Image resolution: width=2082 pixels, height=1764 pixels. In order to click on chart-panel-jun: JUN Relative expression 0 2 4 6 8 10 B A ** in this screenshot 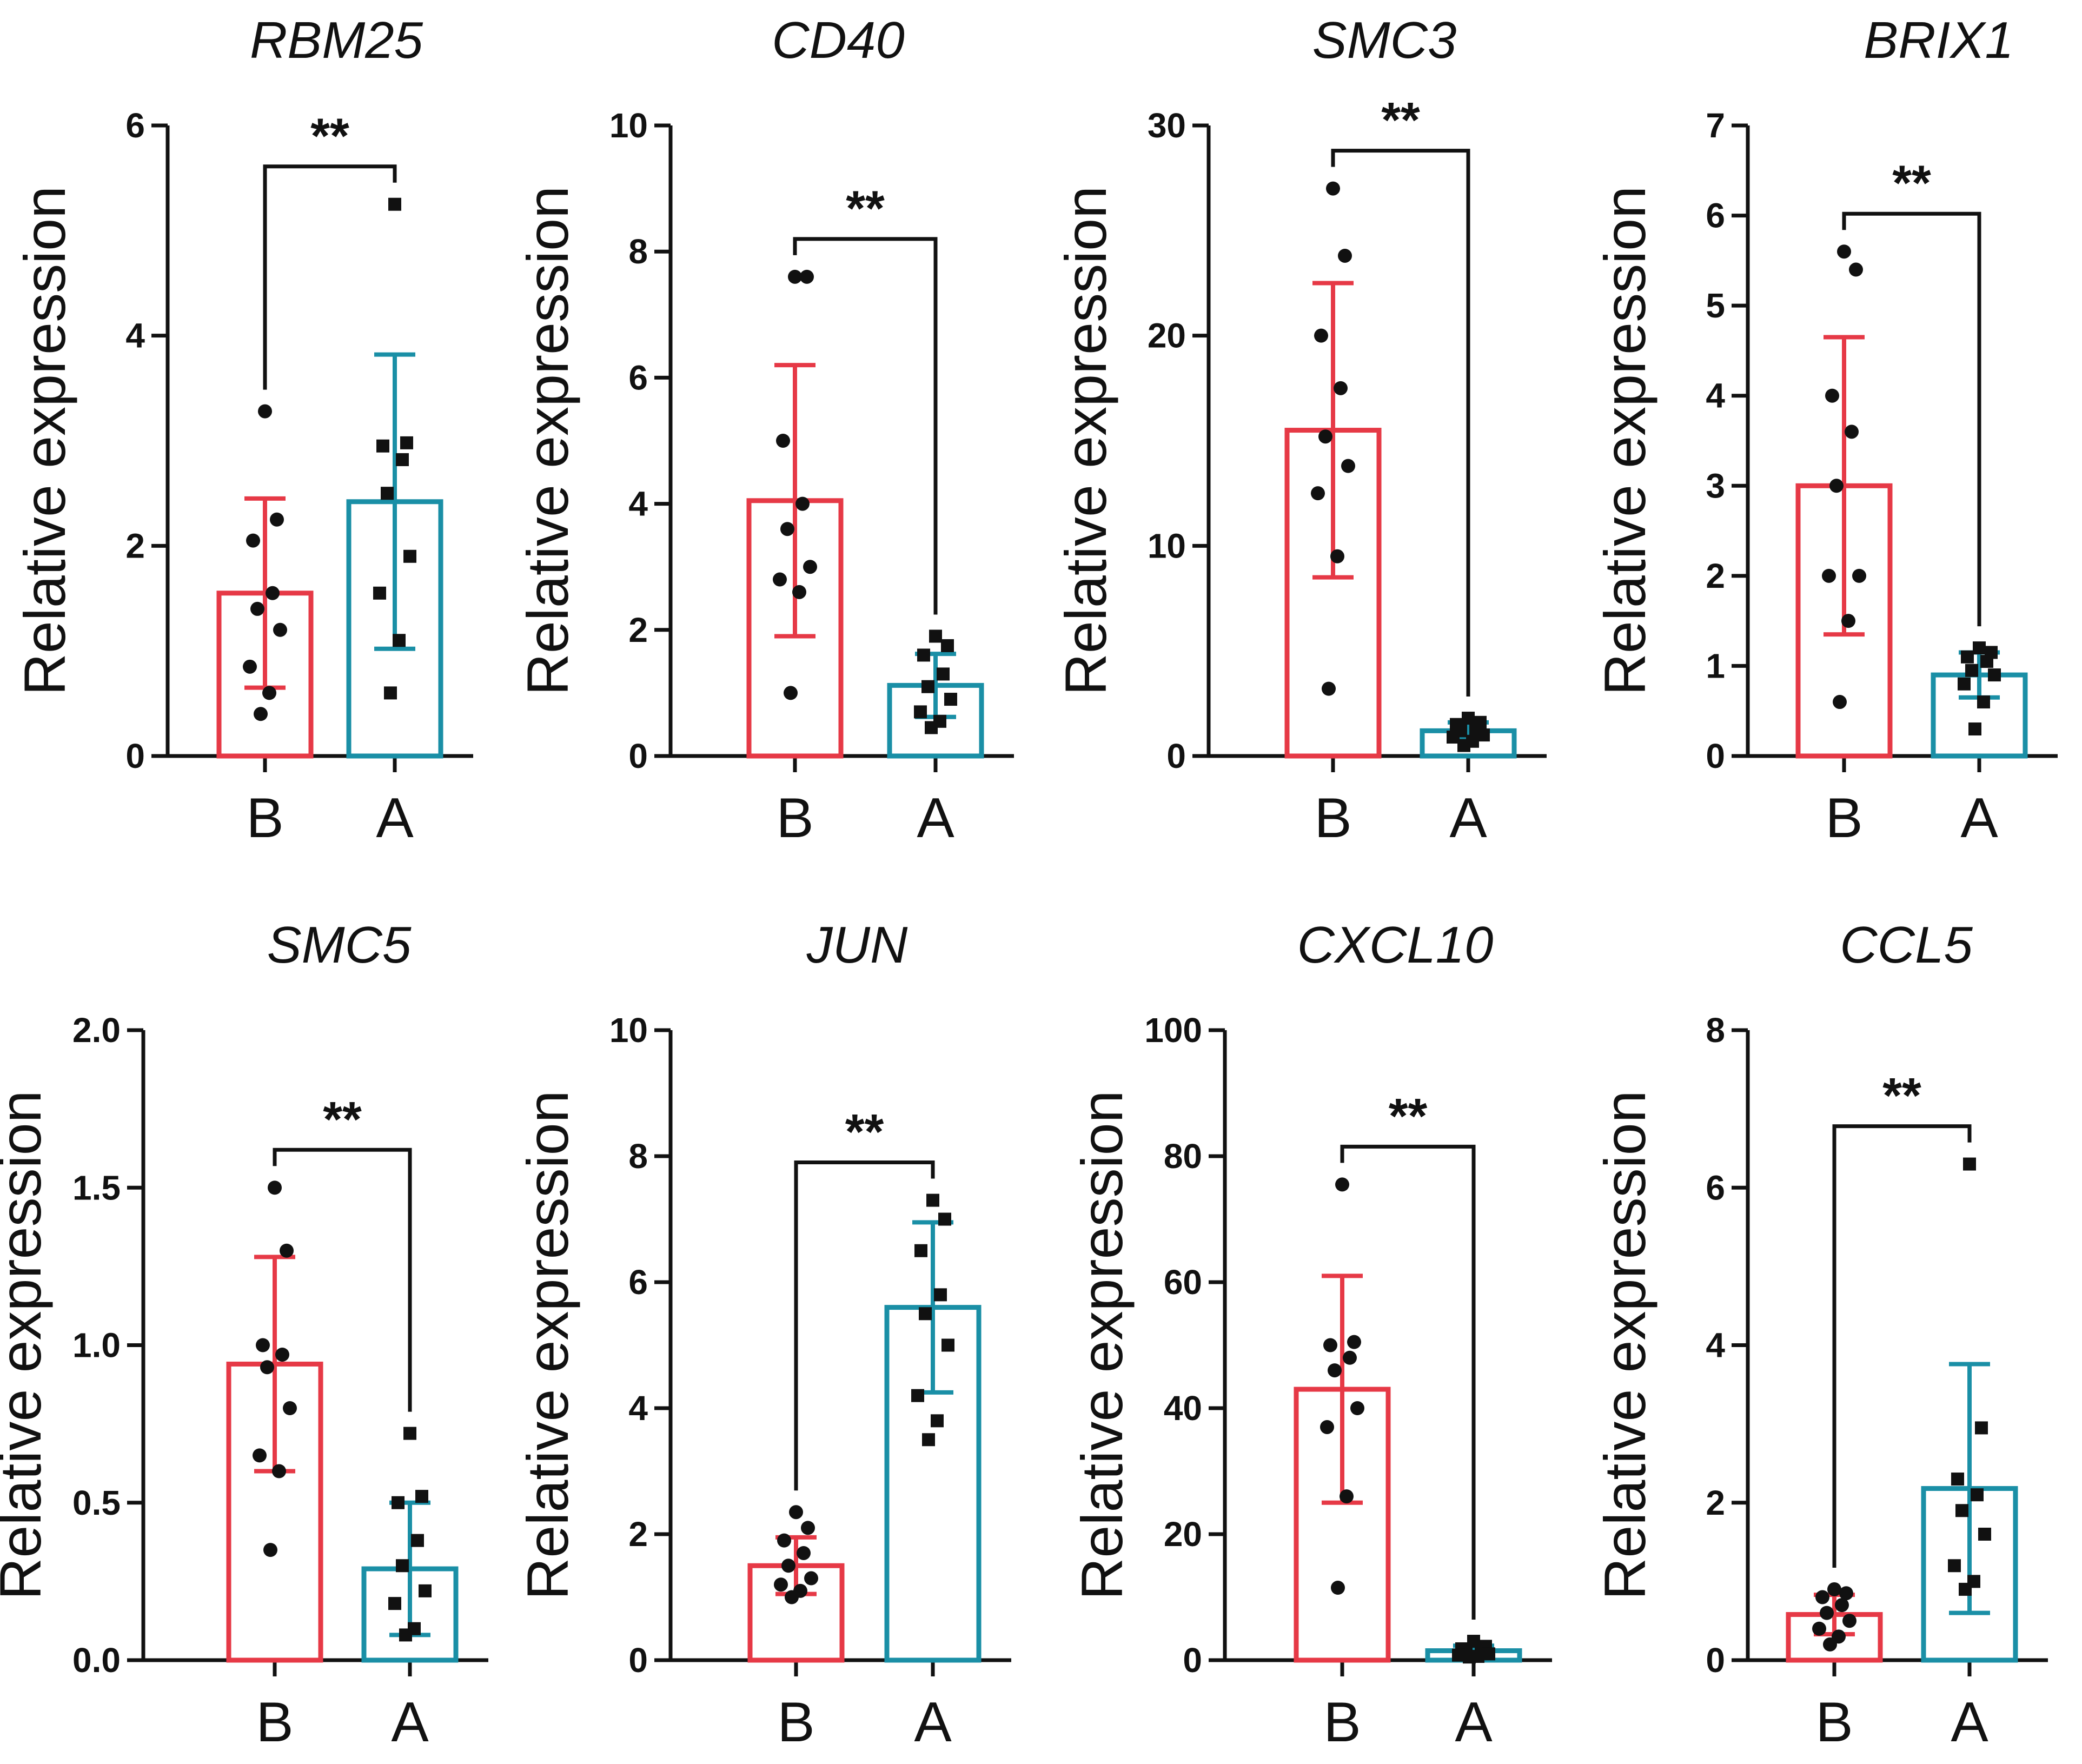, I will do `click(763, 1335)`.